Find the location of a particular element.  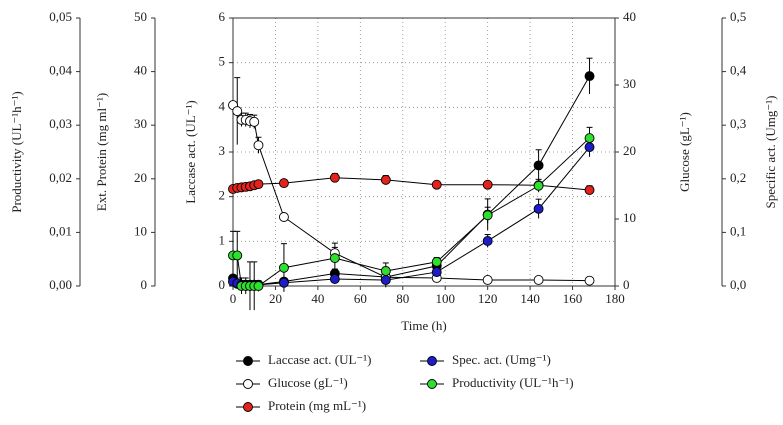

x-tick-label: 20 is located at coordinates (275, 298).